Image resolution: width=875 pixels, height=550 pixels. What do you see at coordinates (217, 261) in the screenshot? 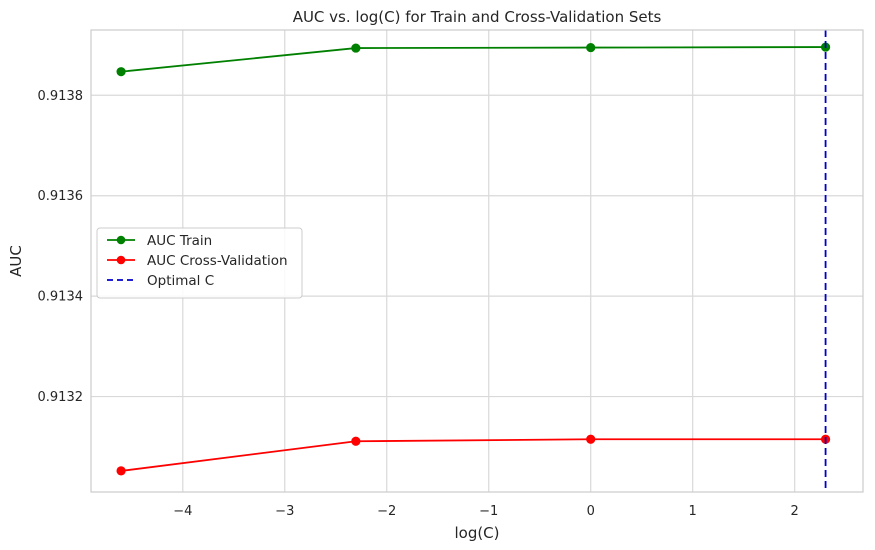
I see `legend-label: AUC Cross-Validation` at bounding box center [217, 261].